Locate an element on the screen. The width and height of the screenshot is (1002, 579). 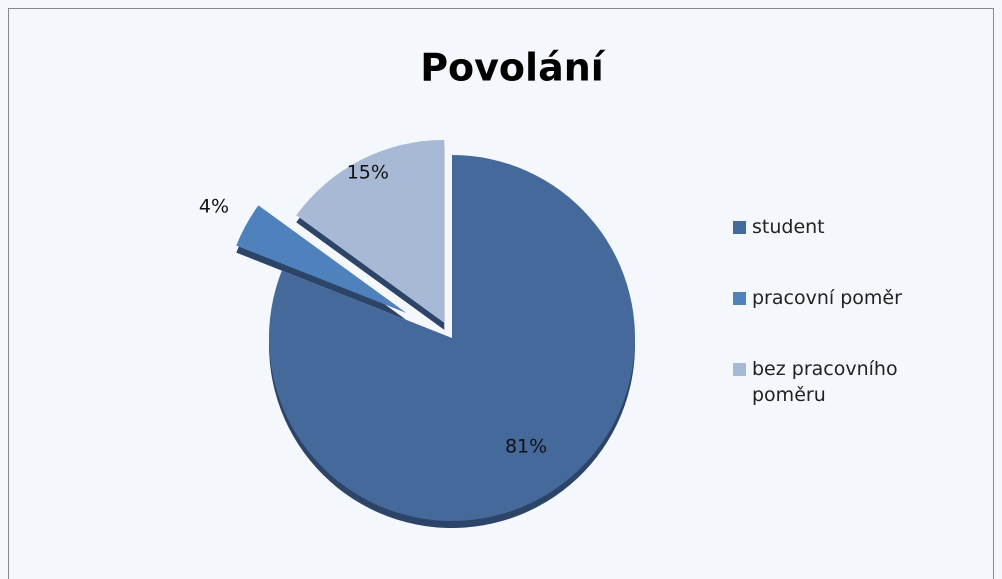
legend-item: student is located at coordinates (833, 227).